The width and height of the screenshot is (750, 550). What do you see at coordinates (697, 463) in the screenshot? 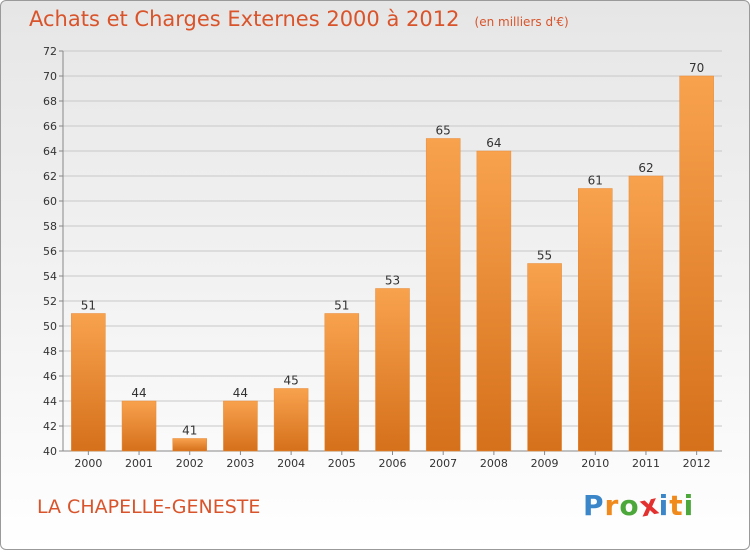
I see `x-tick-label: 2012` at bounding box center [697, 463].